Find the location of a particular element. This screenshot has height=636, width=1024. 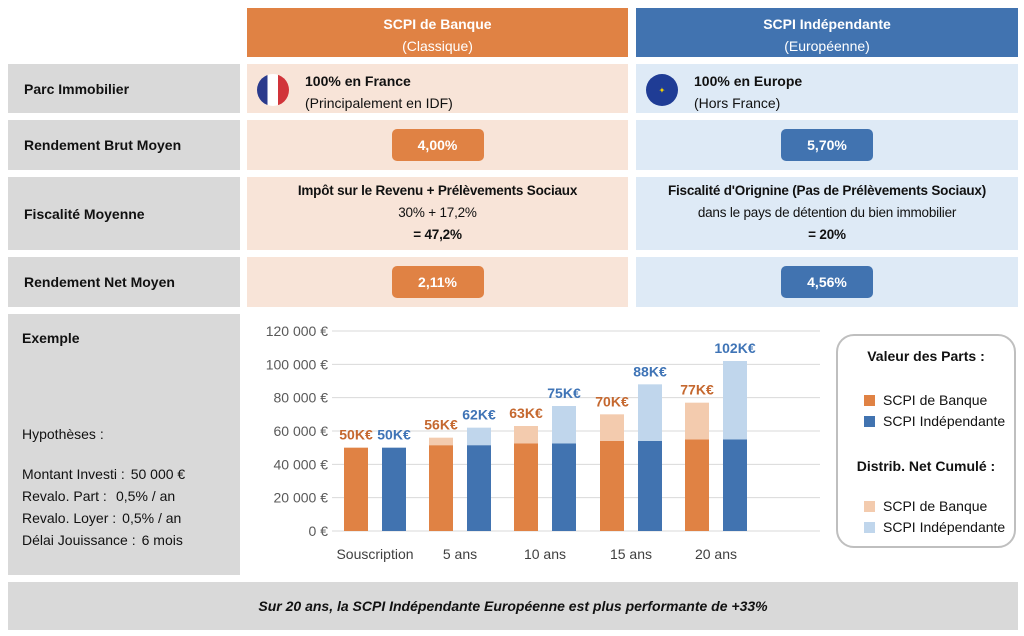

rendement-net-badge: 2,11% is located at coordinates (437, 282).